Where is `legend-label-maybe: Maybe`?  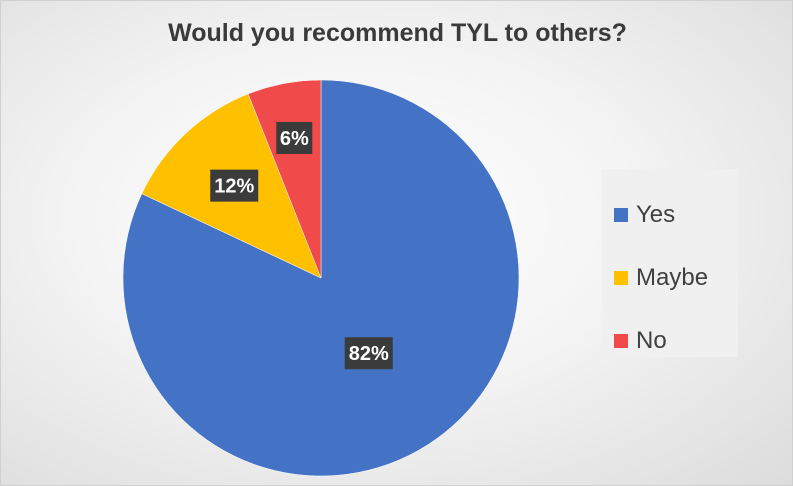
legend-label-maybe: Maybe is located at coordinates (672, 277).